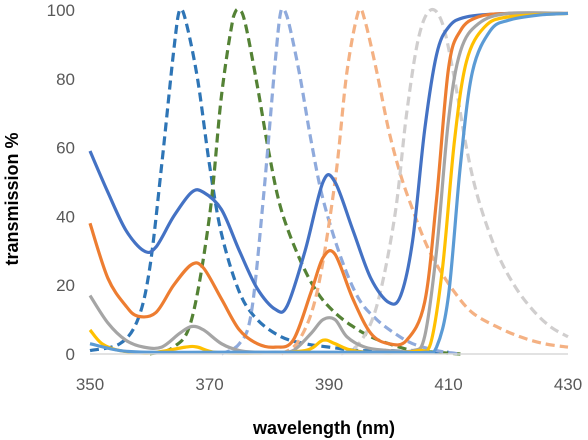 The height and width of the screenshot is (440, 588). What do you see at coordinates (61, 10) in the screenshot?
I see `y-tick-label: 100` at bounding box center [61, 10].